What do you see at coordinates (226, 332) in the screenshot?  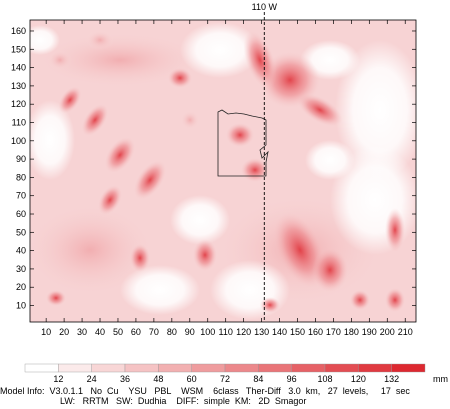 I see `x-tick-label: 110` at bounding box center [226, 332].